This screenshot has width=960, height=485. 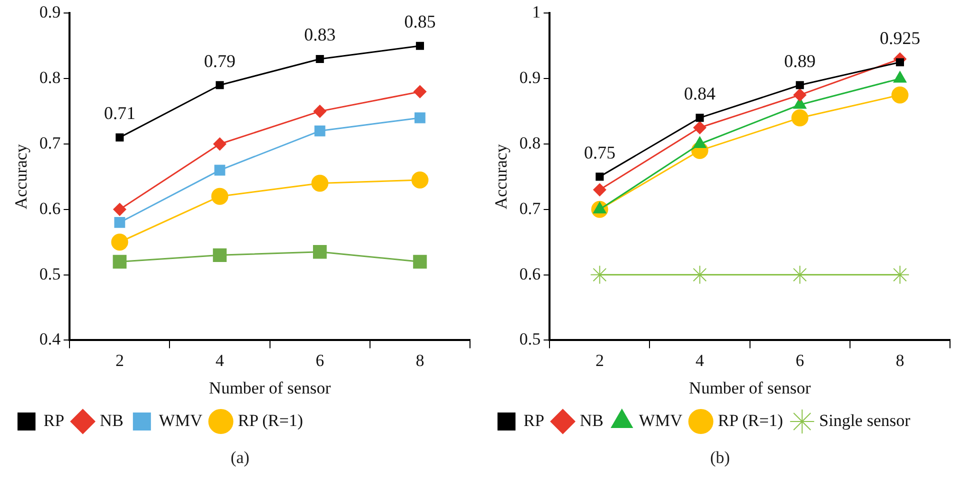 What do you see at coordinates (600, 152) in the screenshot?
I see `data-label: 0.75` at bounding box center [600, 152].